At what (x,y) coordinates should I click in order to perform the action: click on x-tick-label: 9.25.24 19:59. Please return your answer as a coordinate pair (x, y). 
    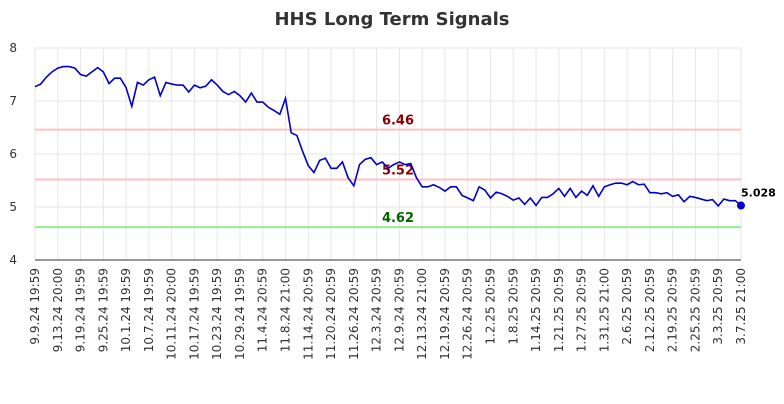
    Looking at the image, I should click on (103, 310).